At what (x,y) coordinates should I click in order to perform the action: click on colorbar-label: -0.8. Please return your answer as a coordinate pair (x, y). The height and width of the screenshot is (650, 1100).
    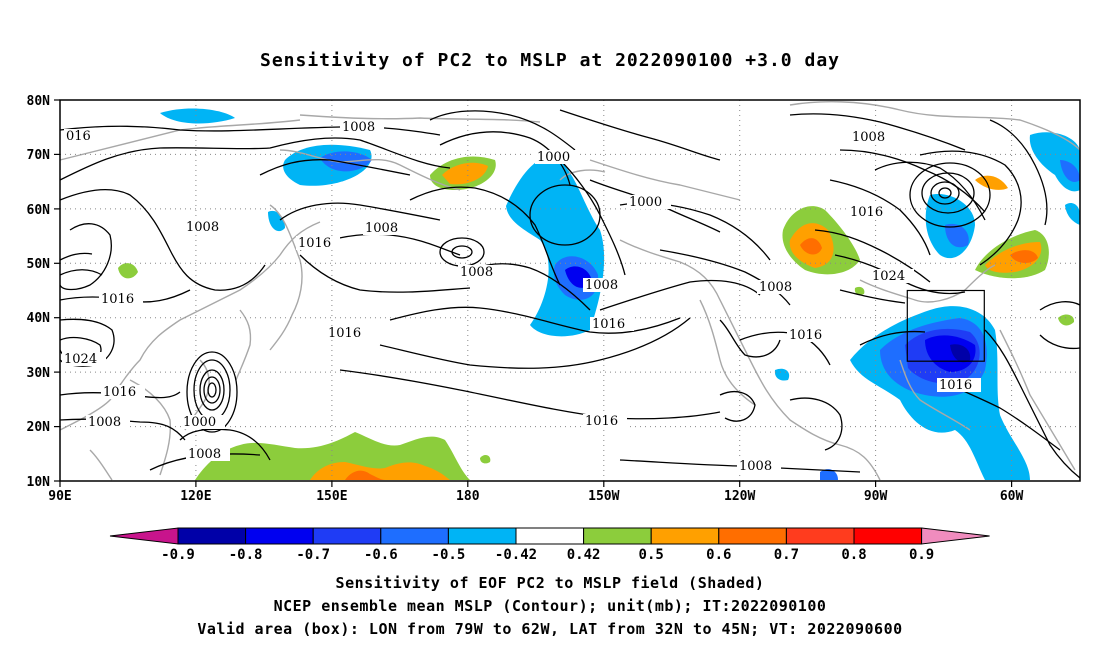
    Looking at the image, I should click on (246, 555).